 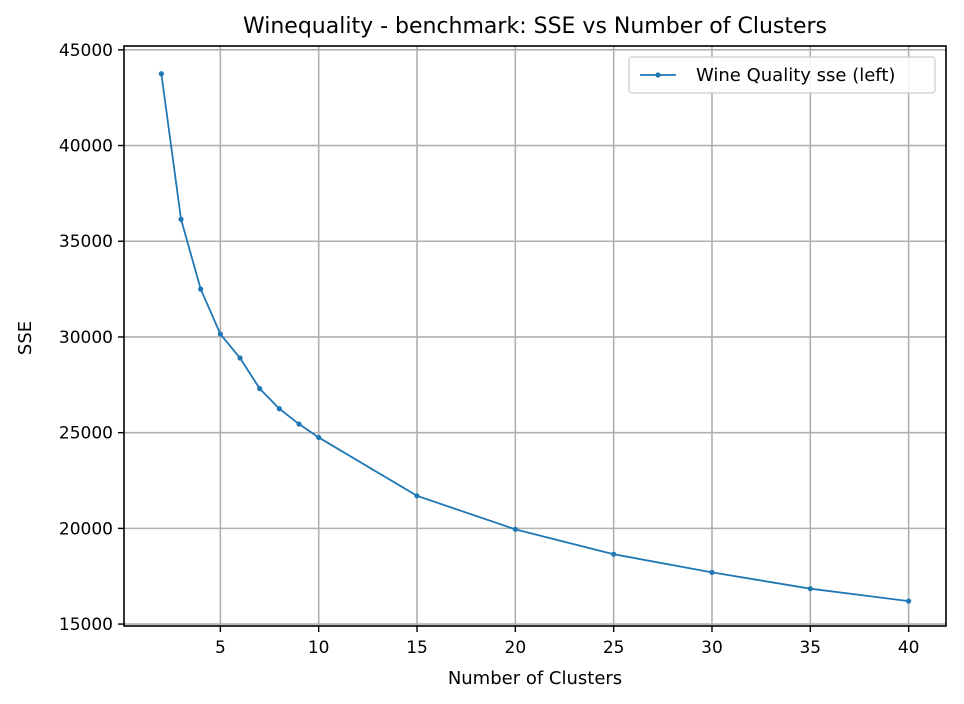 I want to click on y-tick-label: 25000, so click(x=86, y=434).